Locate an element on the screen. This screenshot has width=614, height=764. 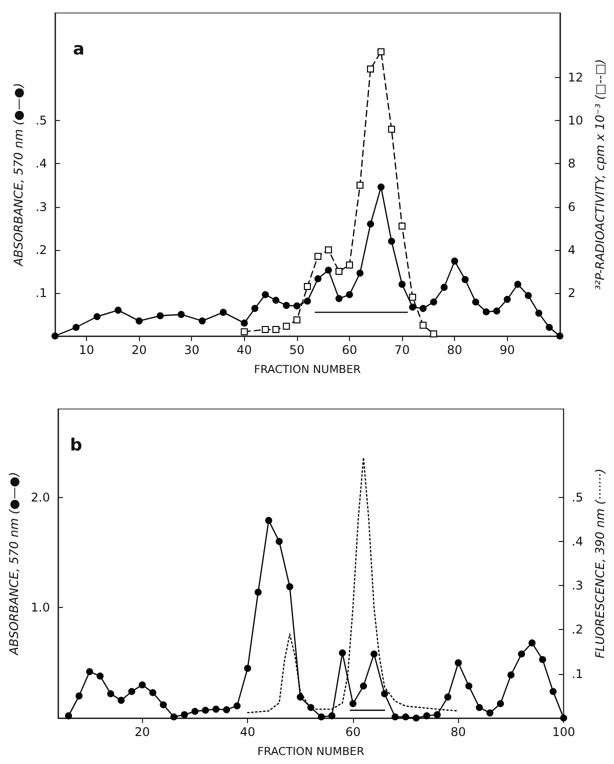
y-tick-label: 1.0 is located at coordinates (40, 607).